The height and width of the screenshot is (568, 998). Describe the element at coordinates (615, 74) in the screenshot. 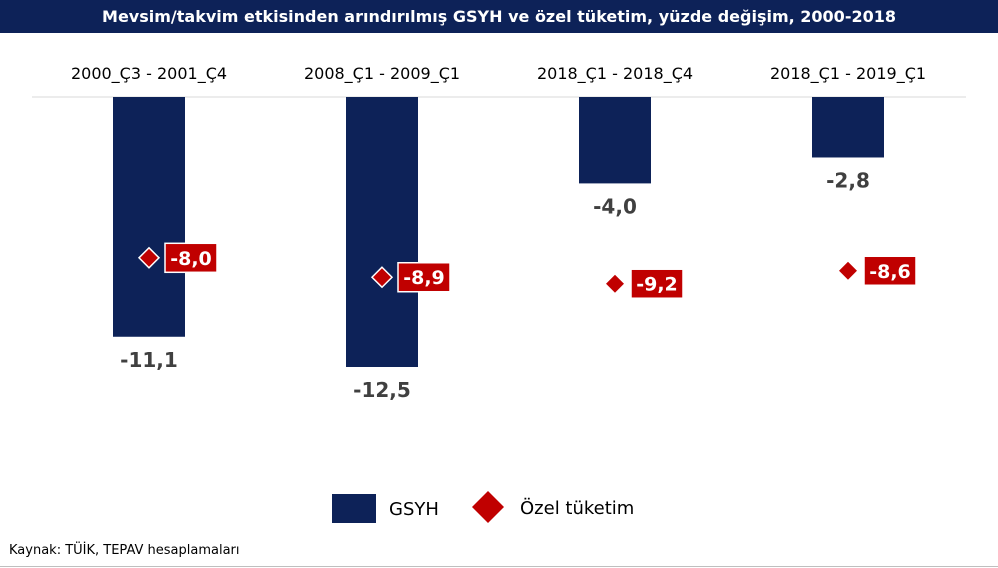

I see `category-label: 2018_Ç1 - 2018_Ç4` at that location.